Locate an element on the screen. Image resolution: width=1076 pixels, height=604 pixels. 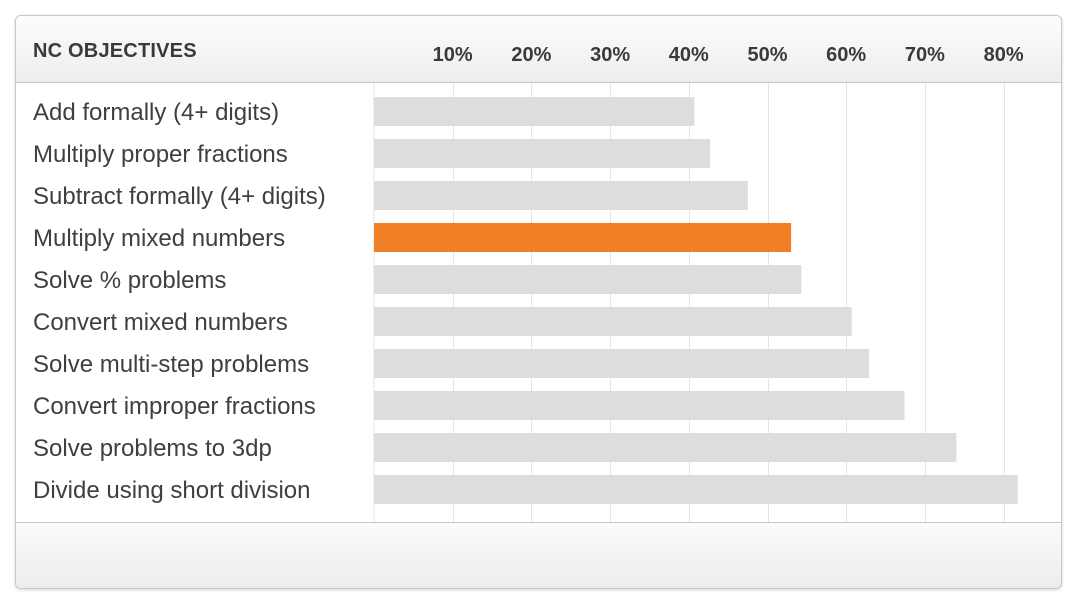
x-tick-label: 70% is located at coordinates (925, 55).